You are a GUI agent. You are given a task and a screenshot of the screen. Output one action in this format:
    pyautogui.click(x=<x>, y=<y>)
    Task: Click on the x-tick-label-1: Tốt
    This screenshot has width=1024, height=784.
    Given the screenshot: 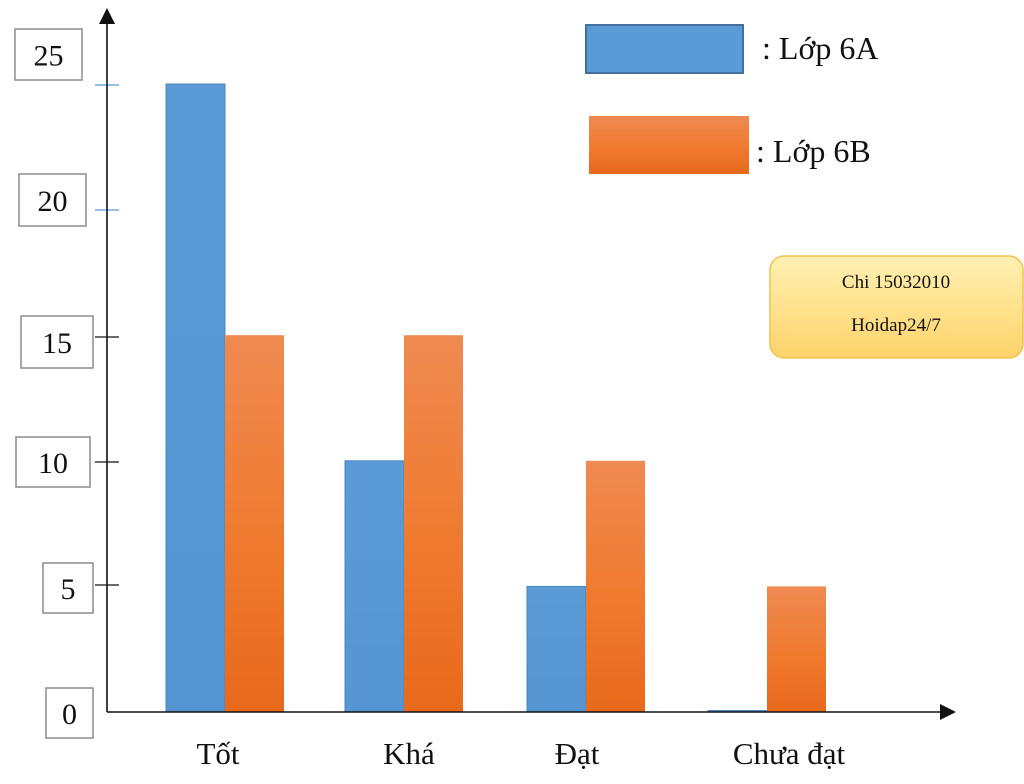 What is the action you would take?
    pyautogui.click(x=217, y=753)
    